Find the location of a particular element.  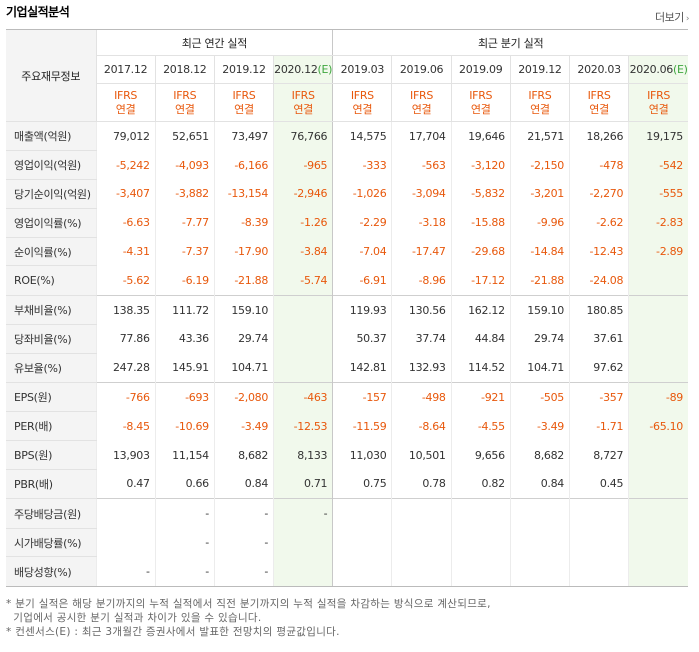

table-cell: 0.82 is located at coordinates (480, 484).